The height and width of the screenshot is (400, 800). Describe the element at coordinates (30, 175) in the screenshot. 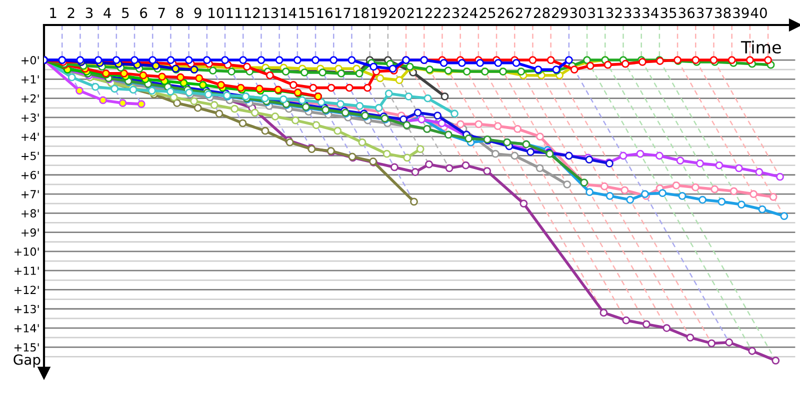

I see `y-tick-label: +6'` at that location.